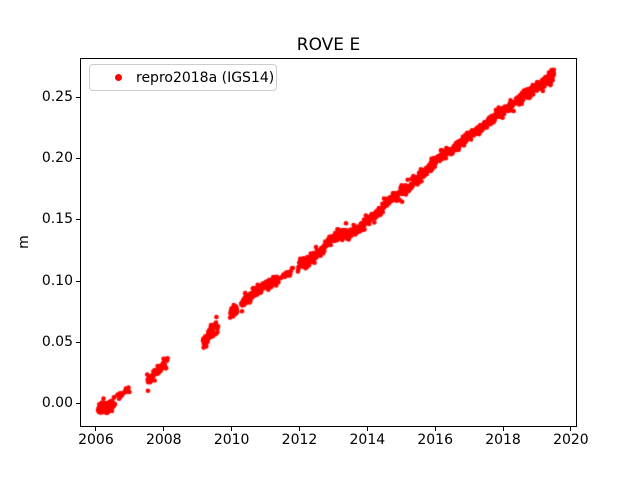 This screenshot has width=640, height=480. Describe the element at coordinates (435, 440) in the screenshot. I see `x-tick-label: 2016` at that location.